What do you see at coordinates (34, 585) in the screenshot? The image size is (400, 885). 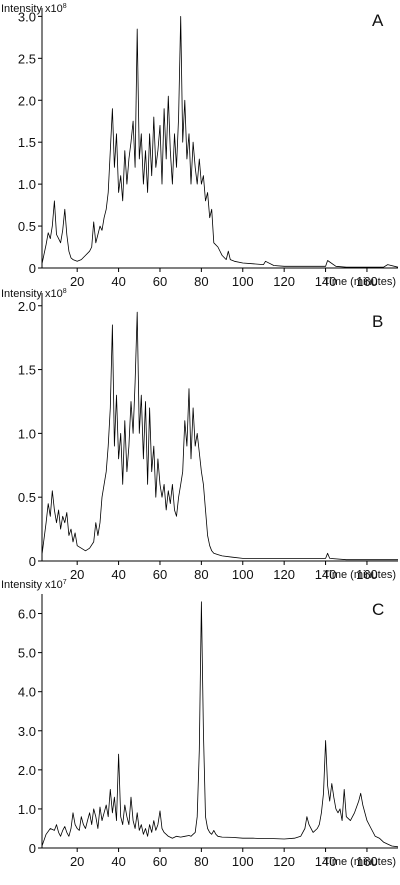 I see `y-axis-label: Intensity x107` at bounding box center [34, 585].